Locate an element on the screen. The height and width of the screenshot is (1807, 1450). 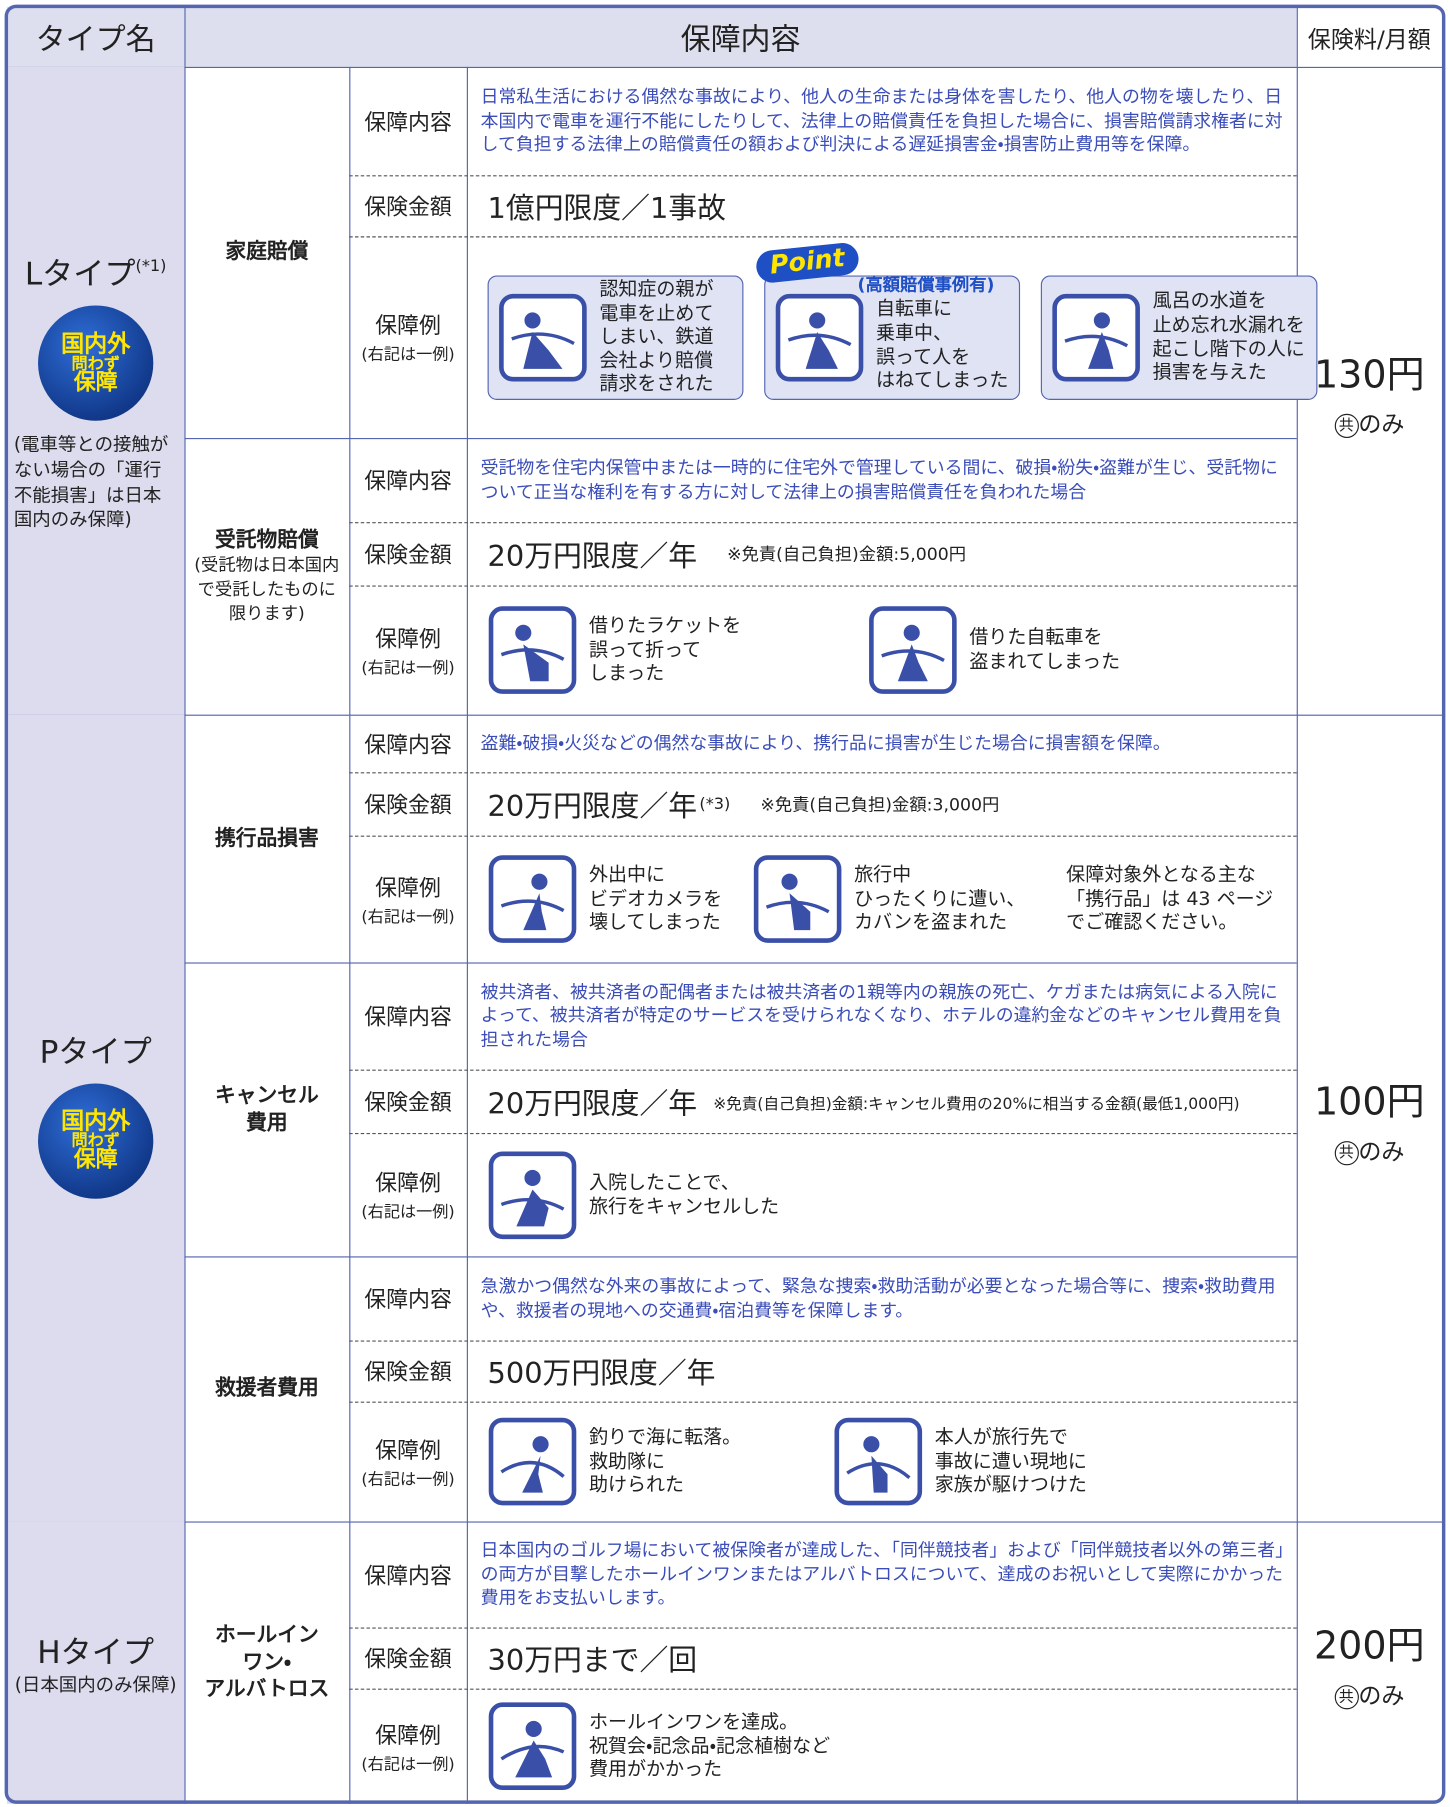
header-text: 保険料/月額 is located at coordinates (1369, 38).